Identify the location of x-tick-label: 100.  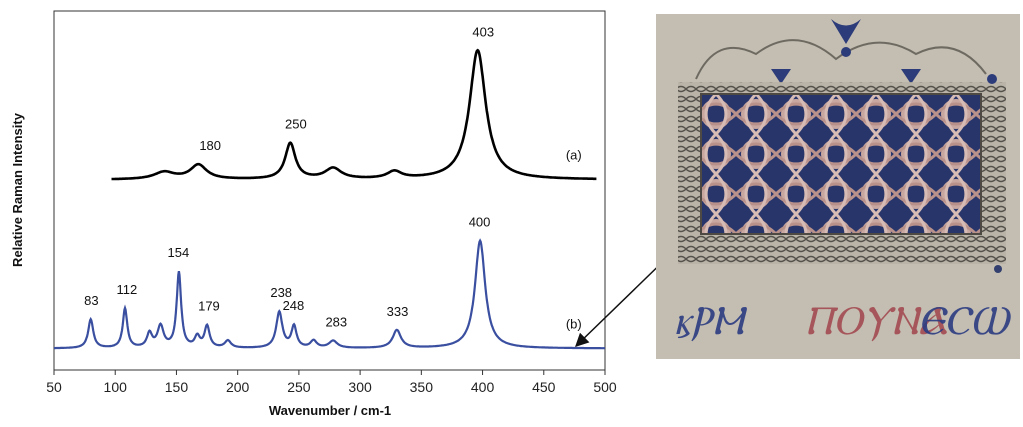
(116, 387).